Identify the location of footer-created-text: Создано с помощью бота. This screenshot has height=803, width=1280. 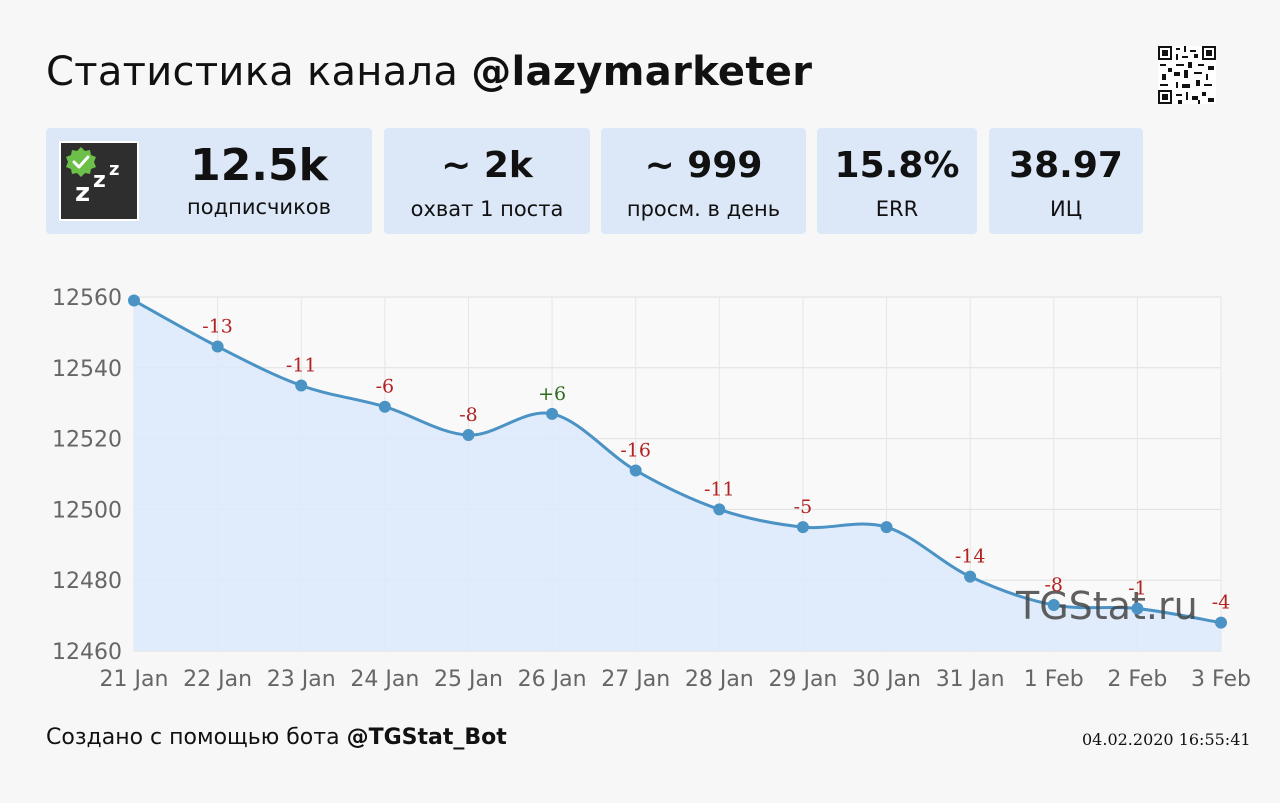
(193, 737).